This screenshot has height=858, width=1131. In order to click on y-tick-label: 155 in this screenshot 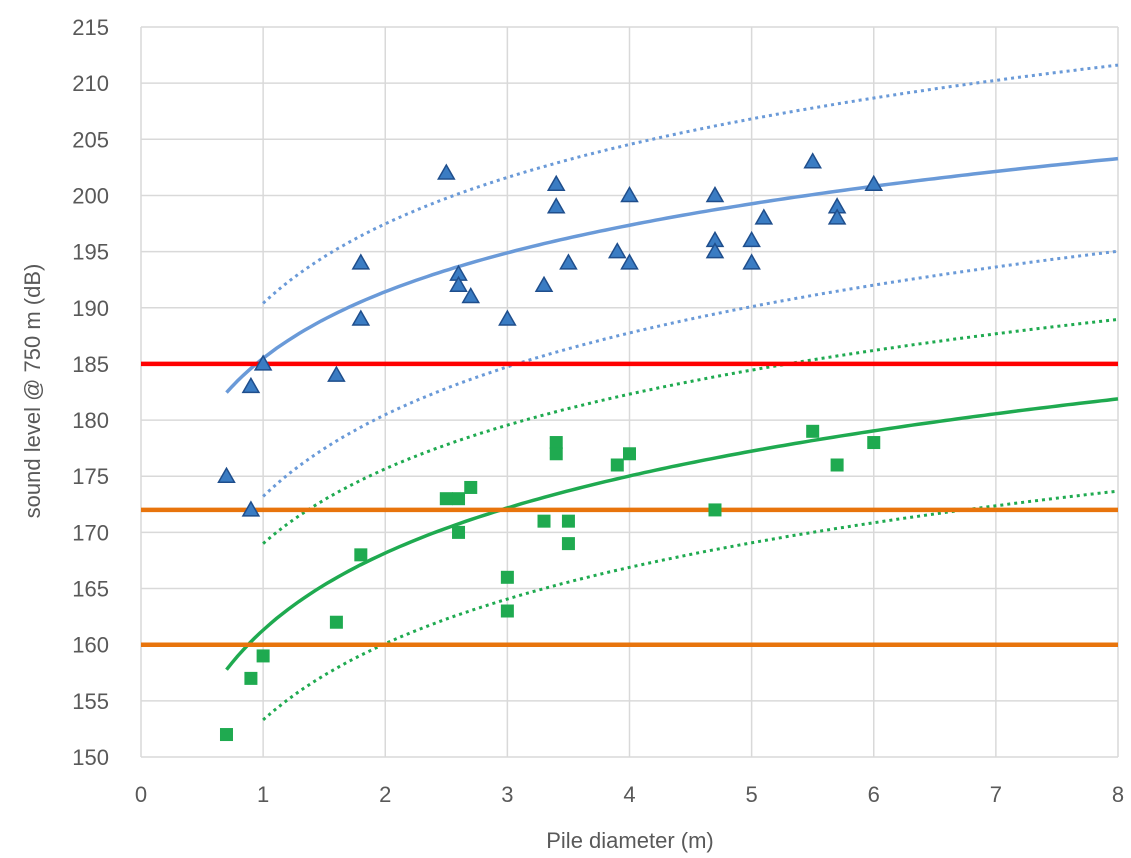, I will do `click(90, 701)`.